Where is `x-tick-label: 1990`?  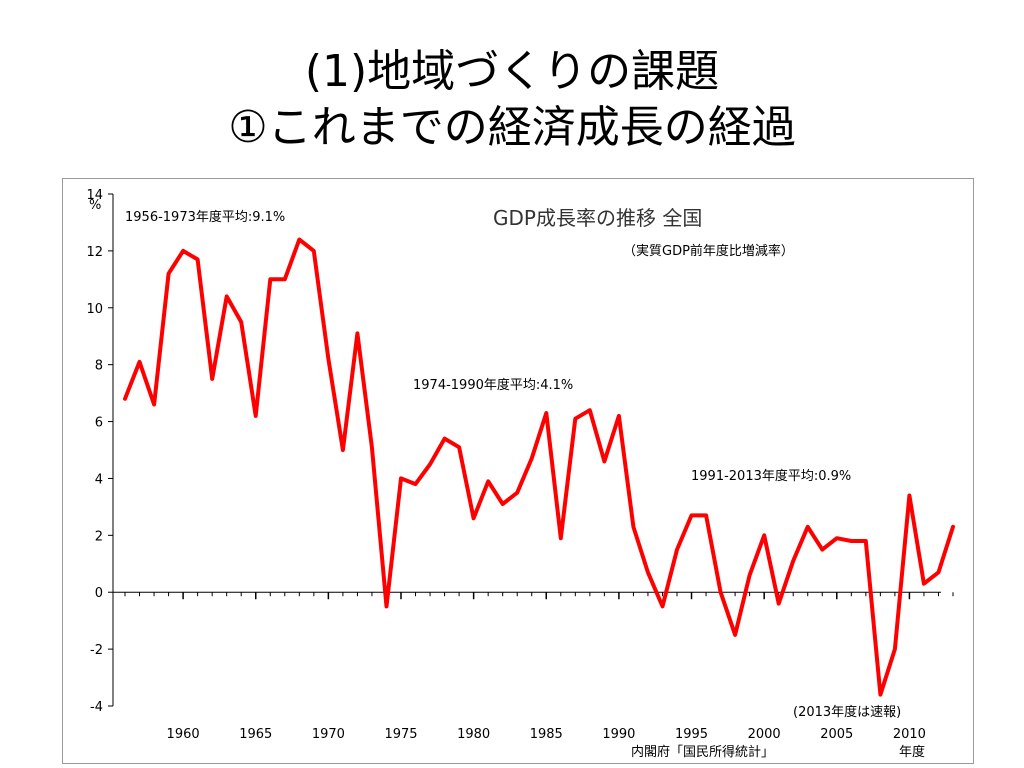 x-tick-label: 1990 is located at coordinates (618, 734).